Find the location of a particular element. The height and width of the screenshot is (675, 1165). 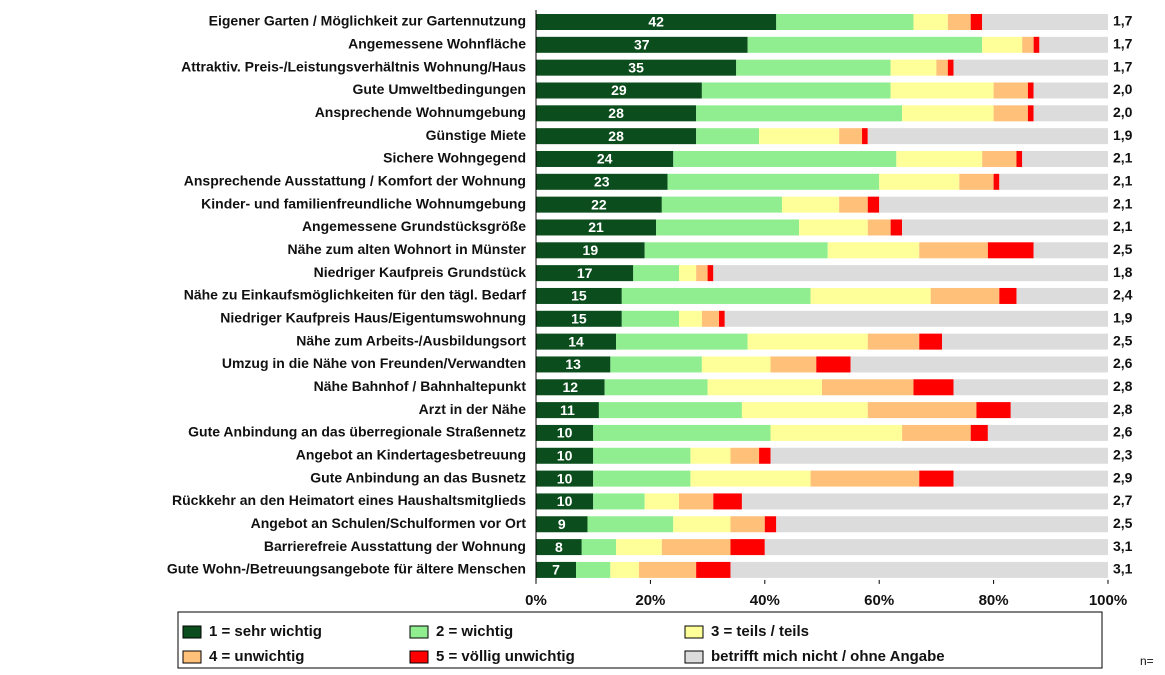

value-label: 17 is located at coordinates (585, 273).